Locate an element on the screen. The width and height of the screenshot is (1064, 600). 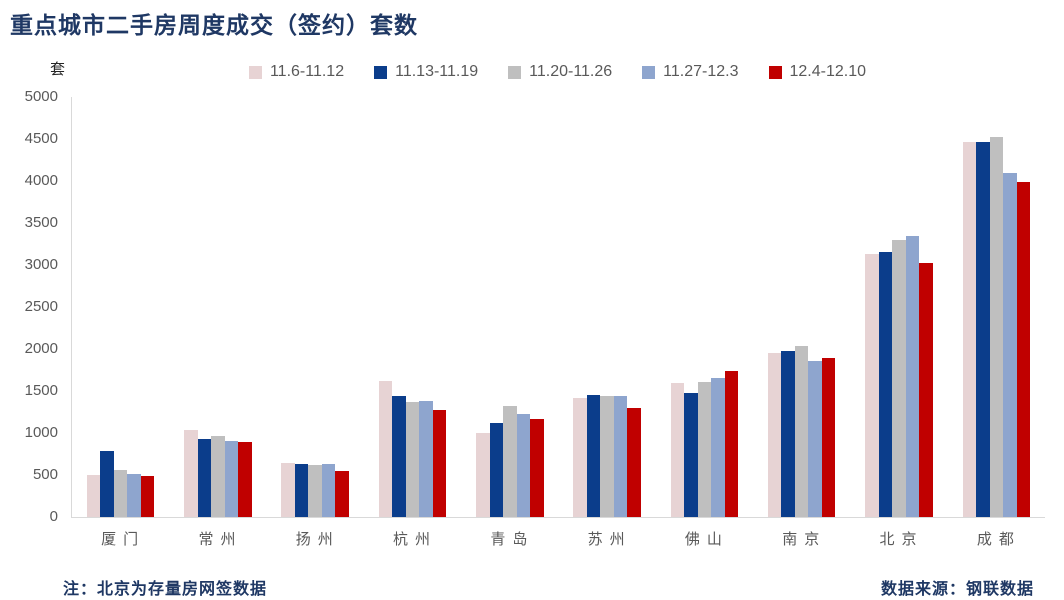
bar-北京-12.4-12.10 is located at coordinates (926, 390).